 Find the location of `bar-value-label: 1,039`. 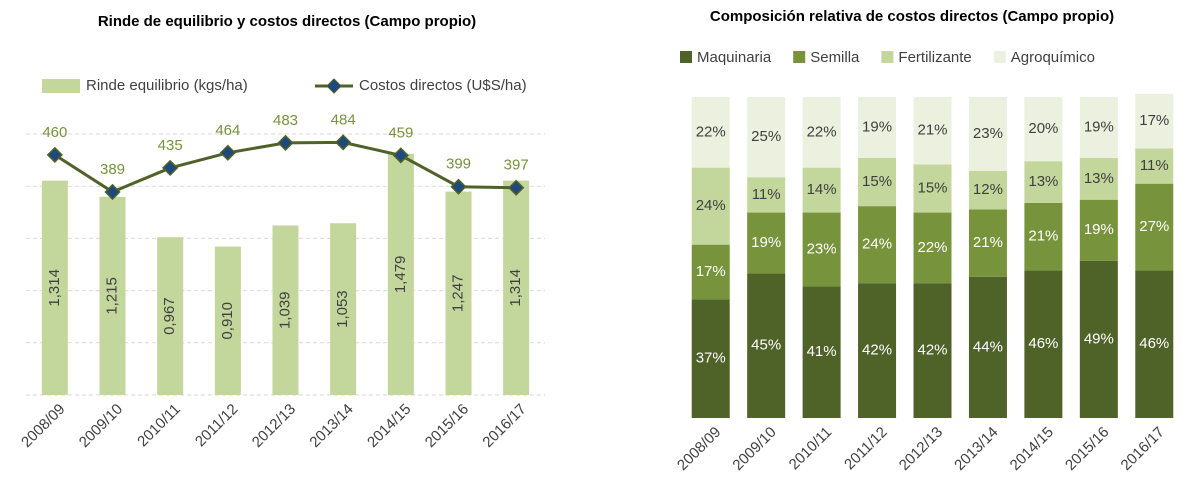

bar-value-label: 1,039 is located at coordinates (284, 310).